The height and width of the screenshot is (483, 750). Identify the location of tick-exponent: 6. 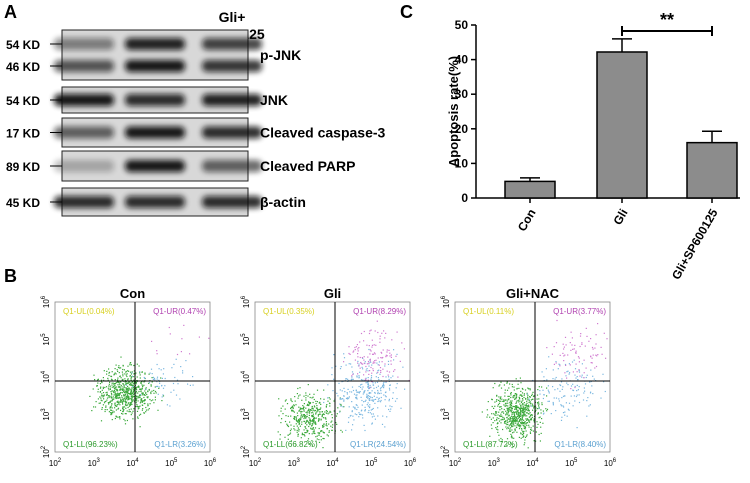
(244, 297).